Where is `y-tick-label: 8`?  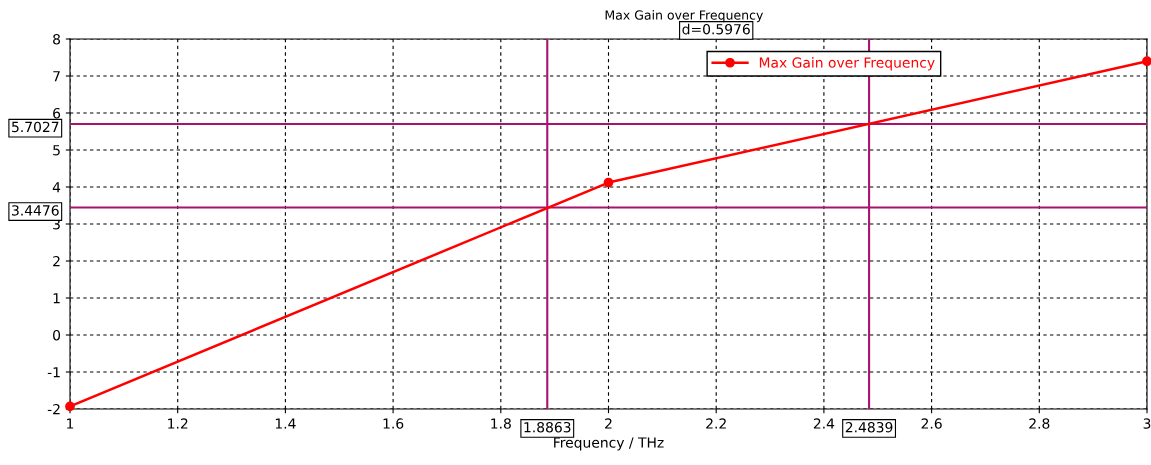 y-tick-label: 8 is located at coordinates (57, 39).